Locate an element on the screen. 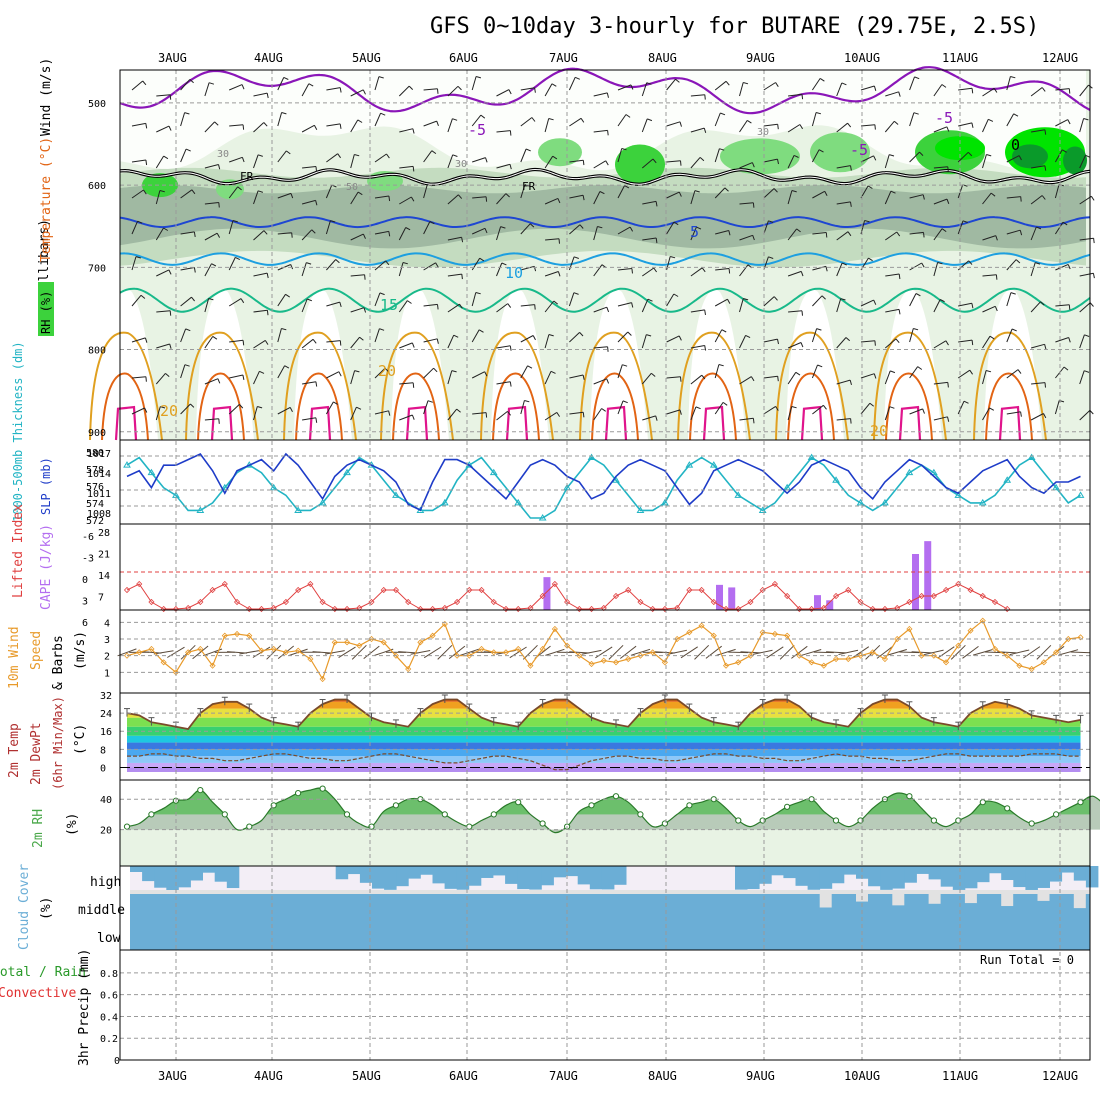  pressure-tick-label: 900 is located at coordinates (97, 433).